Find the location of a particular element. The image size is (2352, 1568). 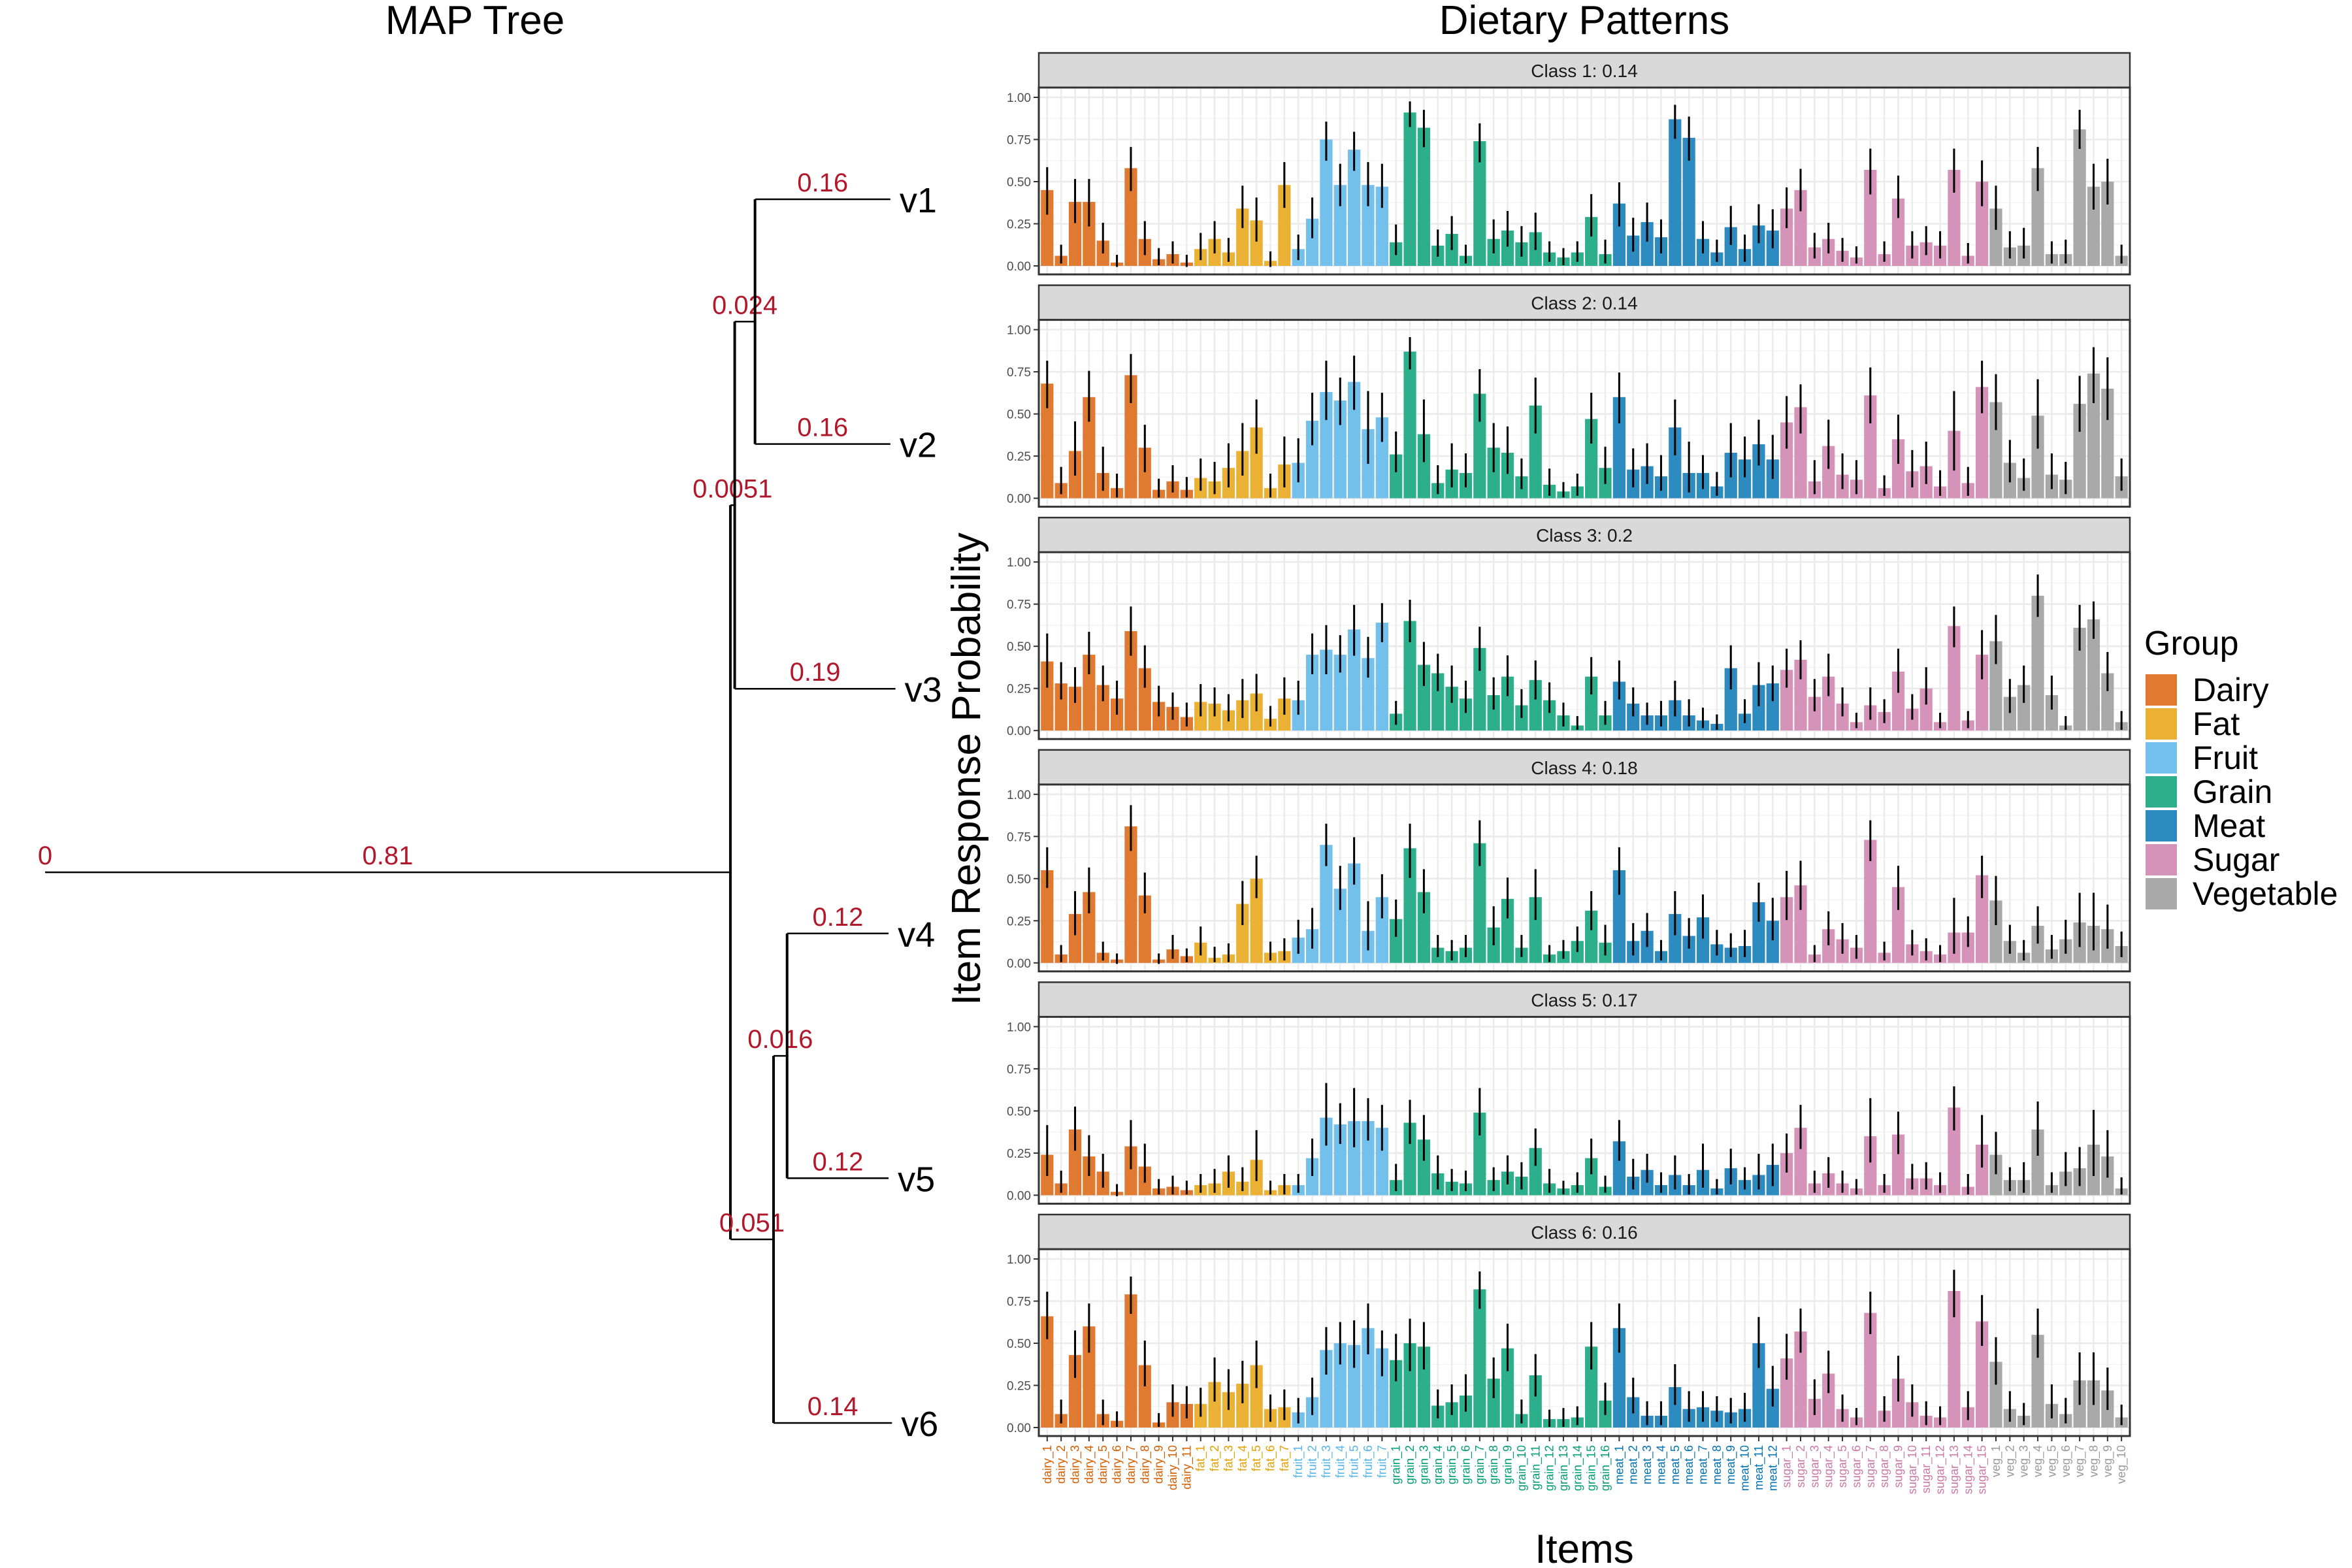

x-tick-label: grain_1 is located at coordinates (1396, 1464).